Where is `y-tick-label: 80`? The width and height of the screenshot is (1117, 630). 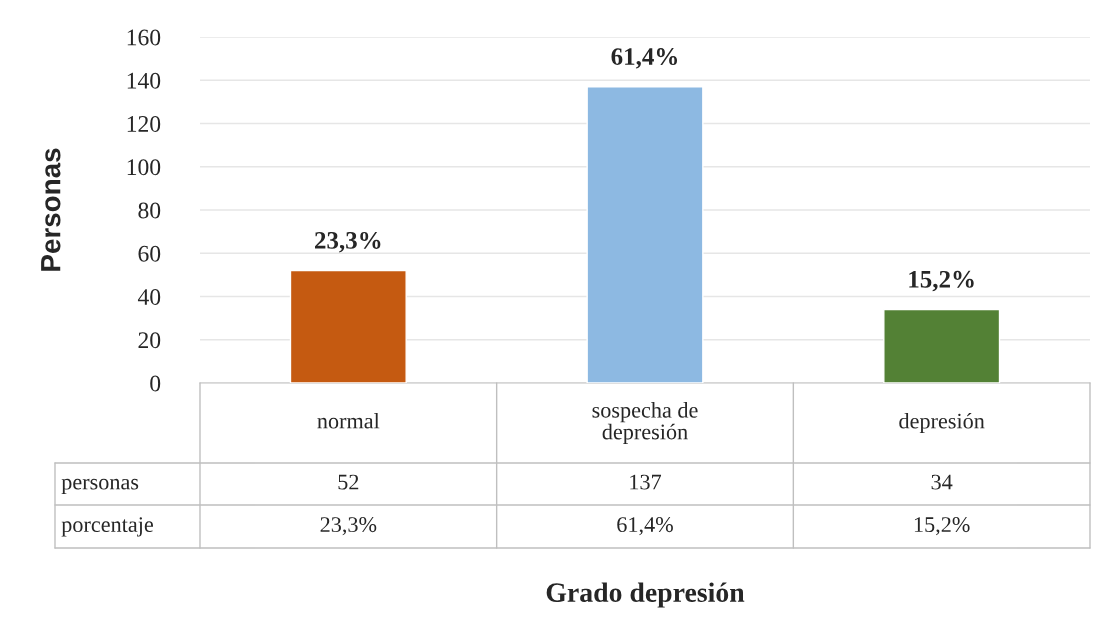
y-tick-label: 80 is located at coordinates (149, 210).